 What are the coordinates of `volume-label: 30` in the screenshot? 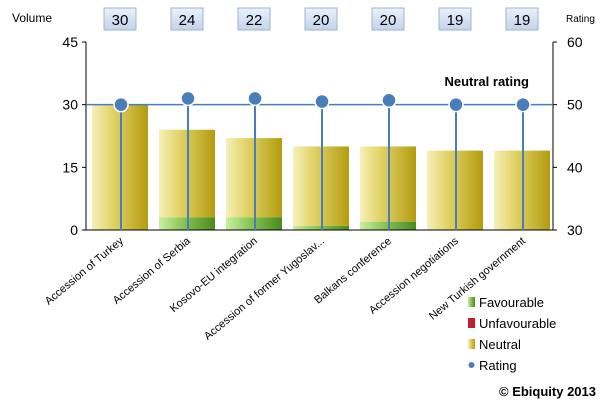 It's located at (120, 20).